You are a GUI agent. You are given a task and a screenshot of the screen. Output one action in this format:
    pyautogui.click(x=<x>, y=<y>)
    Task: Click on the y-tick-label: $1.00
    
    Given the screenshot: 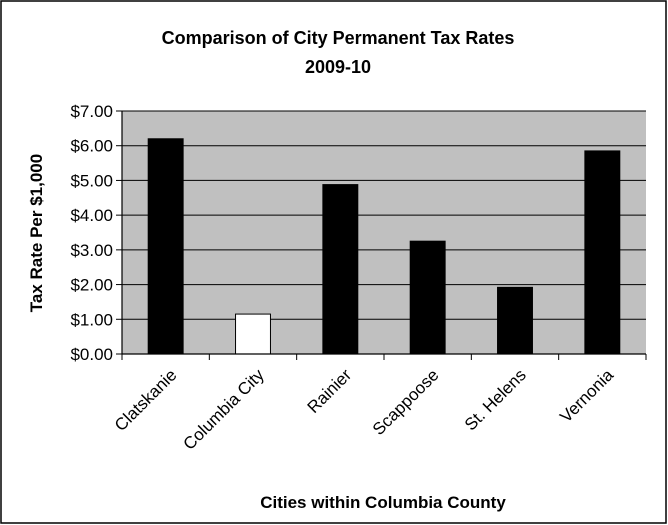 What is the action you would take?
    pyautogui.click(x=91, y=319)
    